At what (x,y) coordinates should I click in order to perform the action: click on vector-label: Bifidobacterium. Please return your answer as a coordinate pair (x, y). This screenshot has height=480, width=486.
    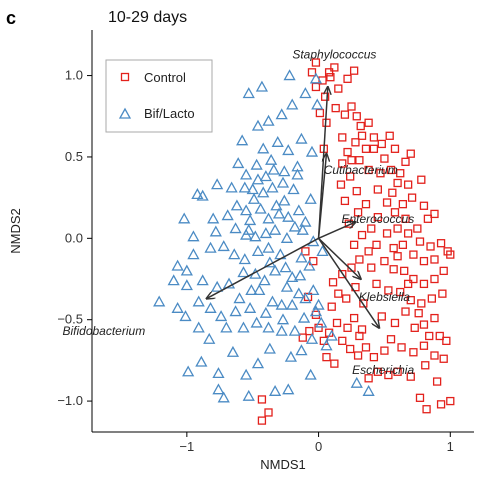
    Looking at the image, I should click on (103, 331).